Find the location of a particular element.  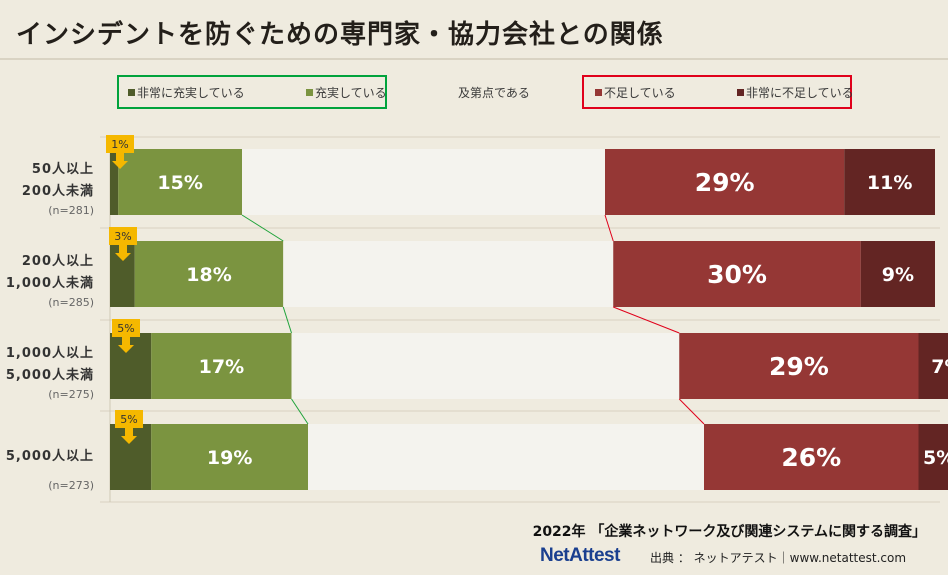

legend-label: 充実している is located at coordinates (351, 92).